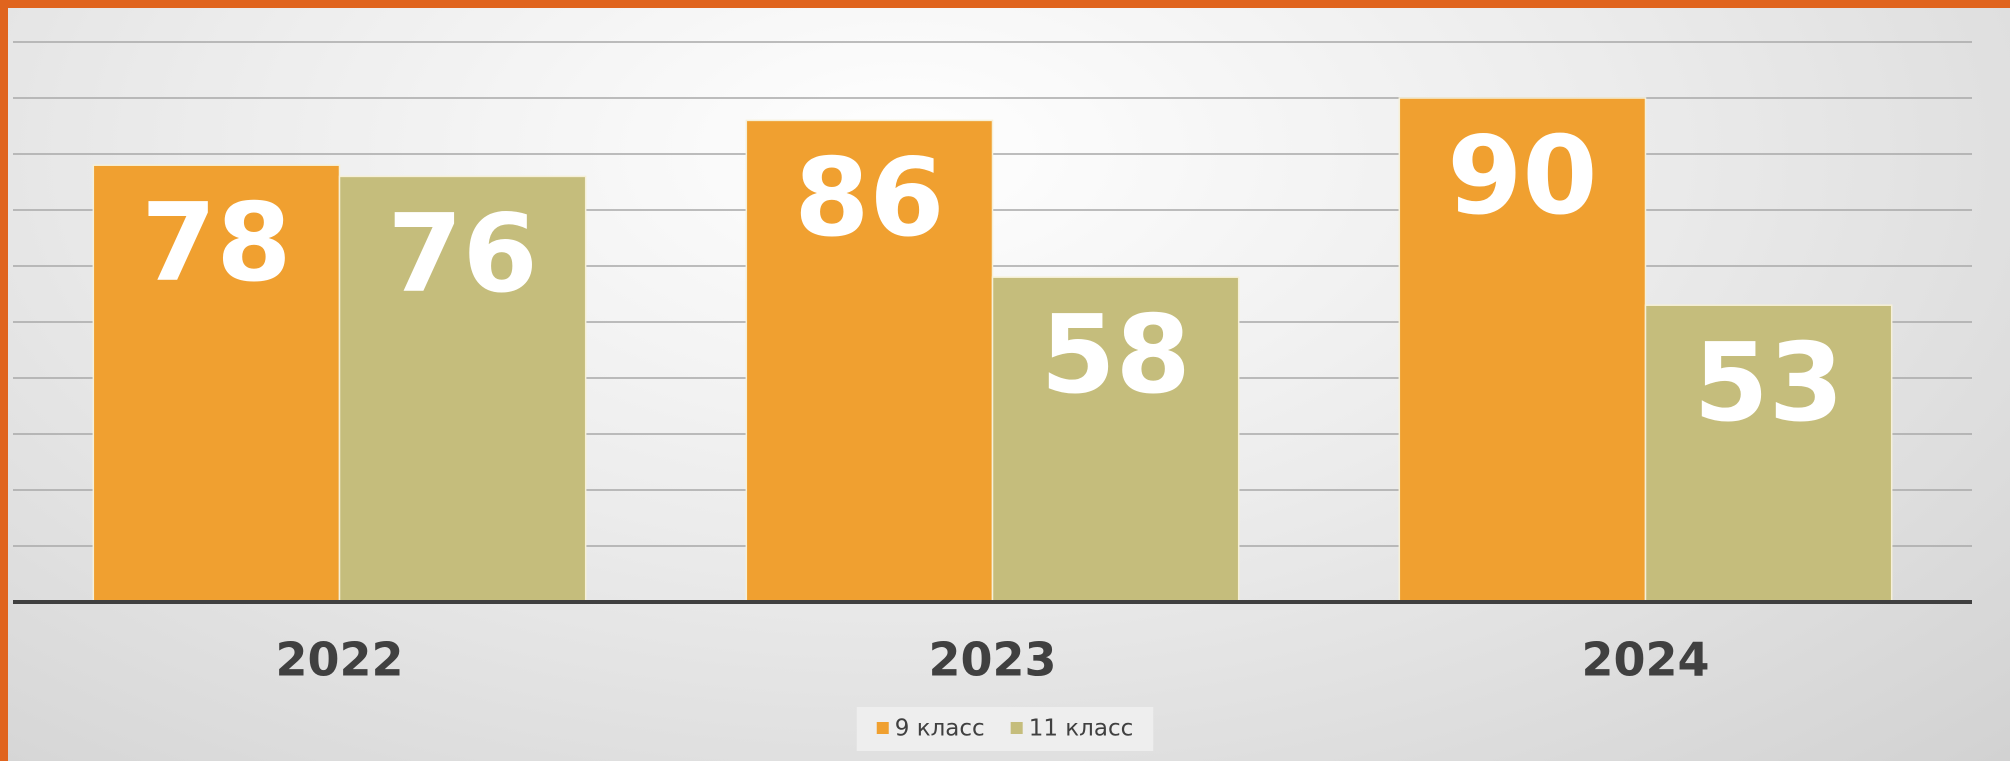 The image size is (2010, 761). What do you see at coordinates (869, 198) in the screenshot?
I see `data-label: 86` at bounding box center [869, 198].